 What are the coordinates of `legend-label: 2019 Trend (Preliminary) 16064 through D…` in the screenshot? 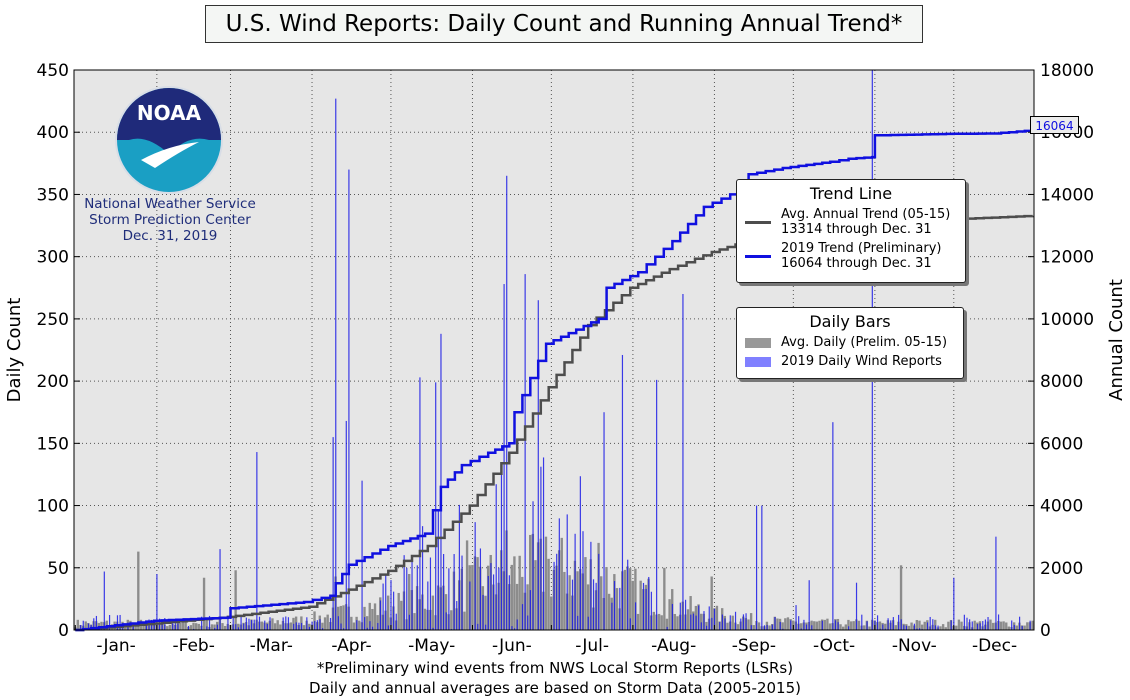 It's located at (861, 256).